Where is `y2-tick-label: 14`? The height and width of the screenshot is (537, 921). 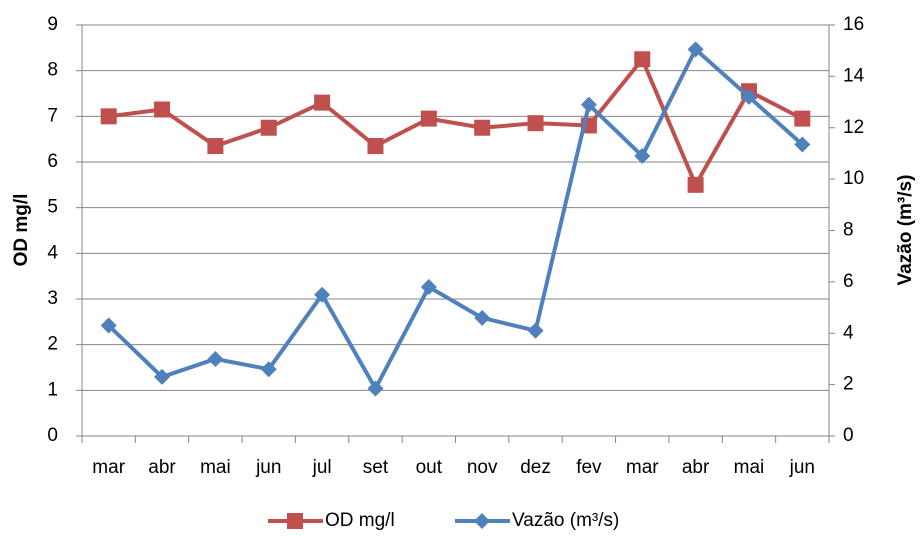
y2-tick-label: 14 is located at coordinates (854, 75).